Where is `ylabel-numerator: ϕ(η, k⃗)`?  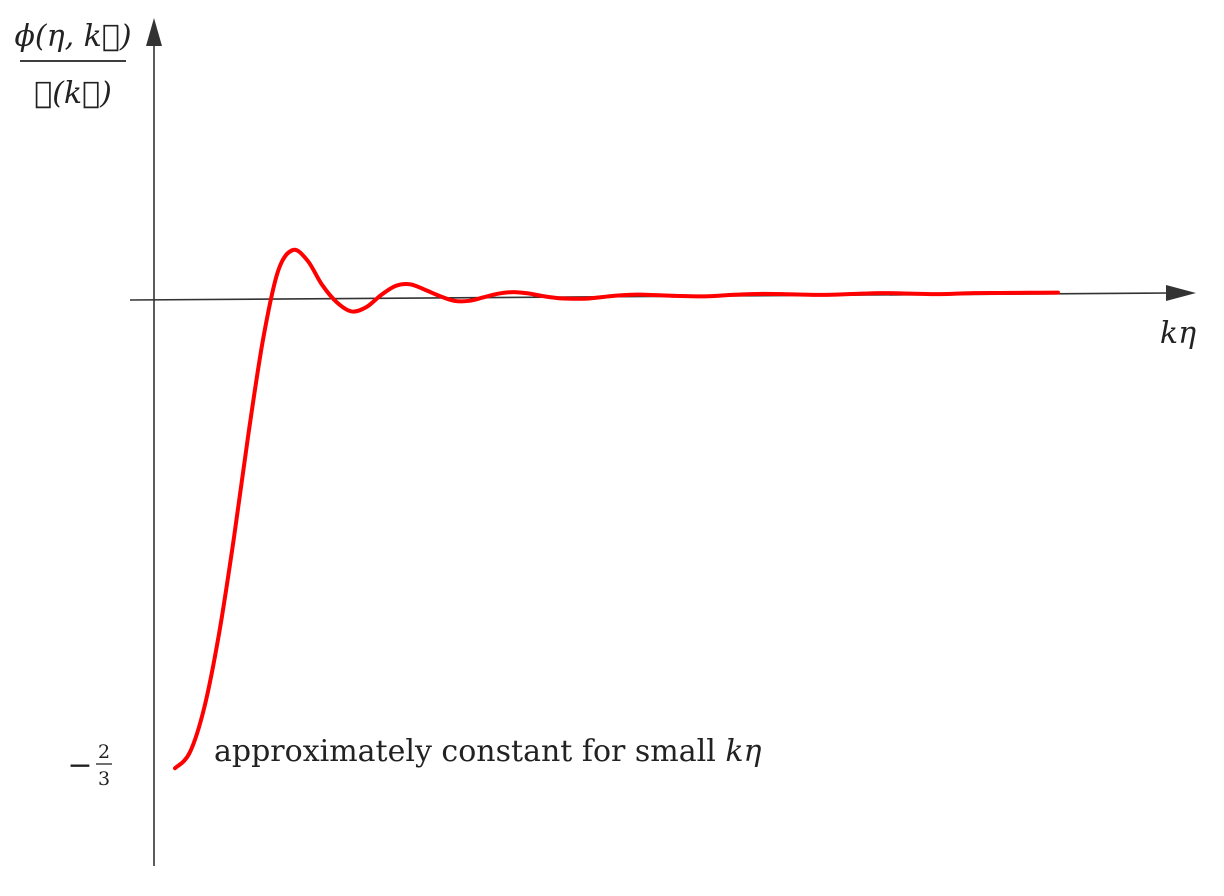 ylabel-numerator: ϕ(η, k⃗) is located at coordinates (72, 36).